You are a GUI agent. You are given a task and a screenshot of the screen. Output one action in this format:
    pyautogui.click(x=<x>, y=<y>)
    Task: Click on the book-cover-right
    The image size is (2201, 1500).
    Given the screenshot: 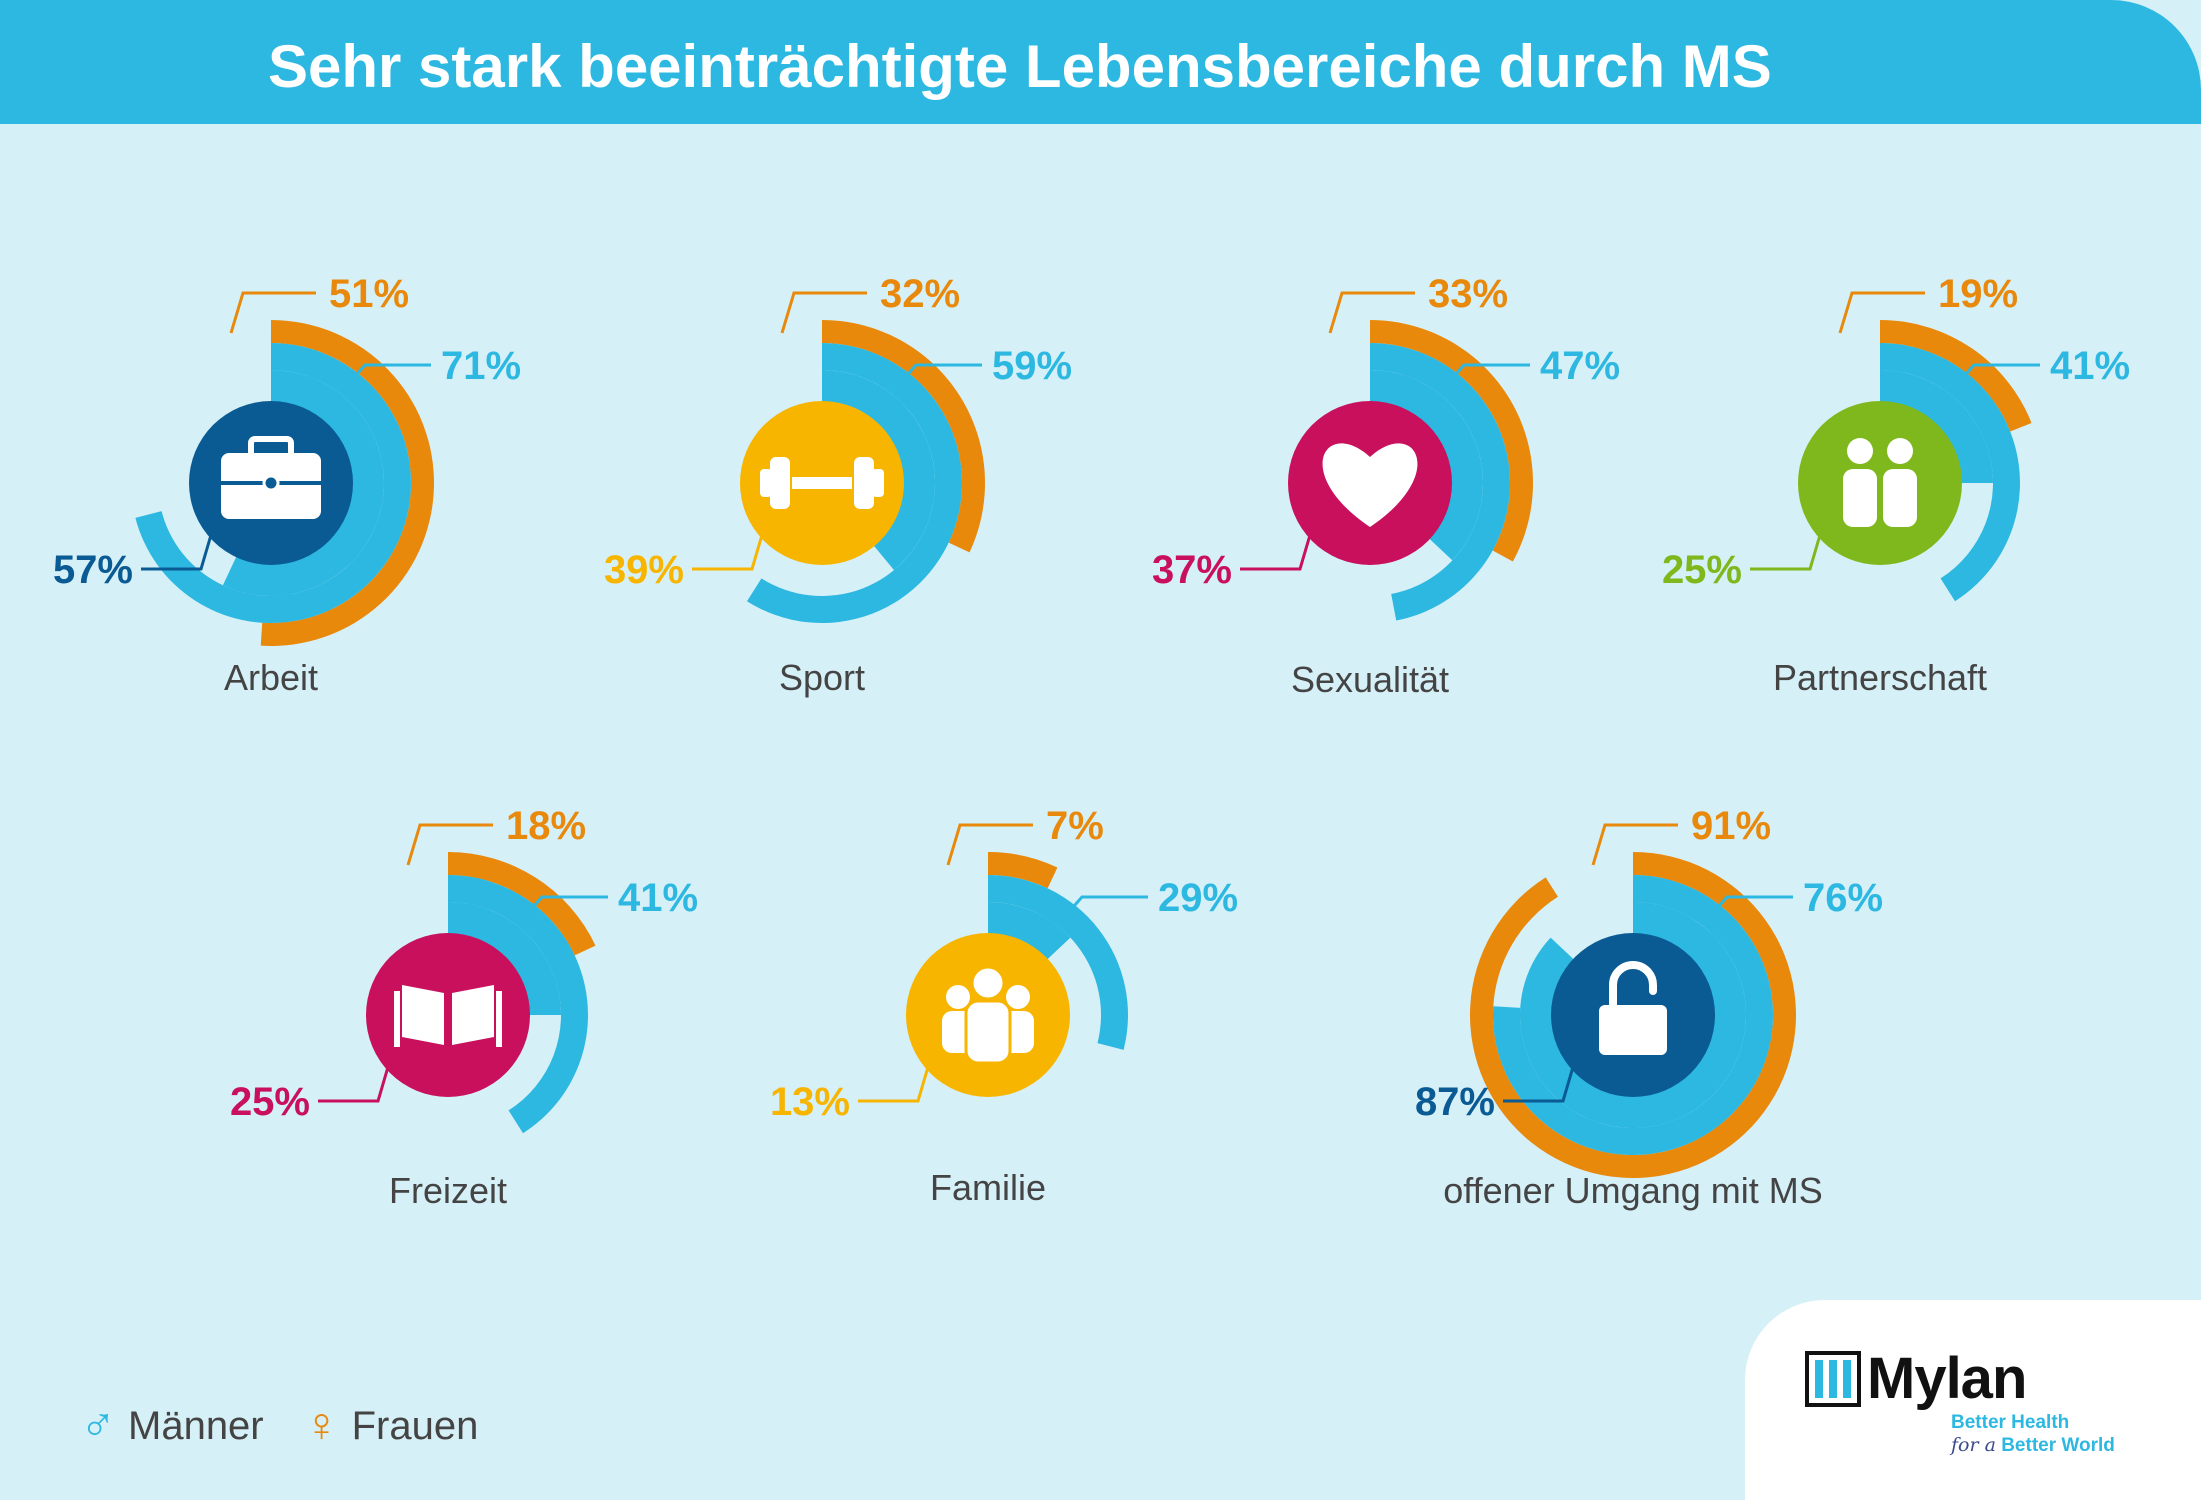 What is the action you would take?
    pyautogui.click(x=499, y=1019)
    